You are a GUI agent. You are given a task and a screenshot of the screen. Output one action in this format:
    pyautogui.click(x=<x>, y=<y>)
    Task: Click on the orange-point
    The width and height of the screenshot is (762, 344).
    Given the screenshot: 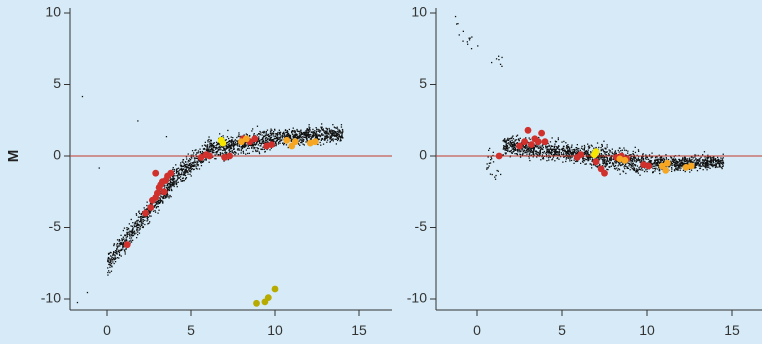 What is the action you would take?
    pyautogui.click(x=667, y=163)
    